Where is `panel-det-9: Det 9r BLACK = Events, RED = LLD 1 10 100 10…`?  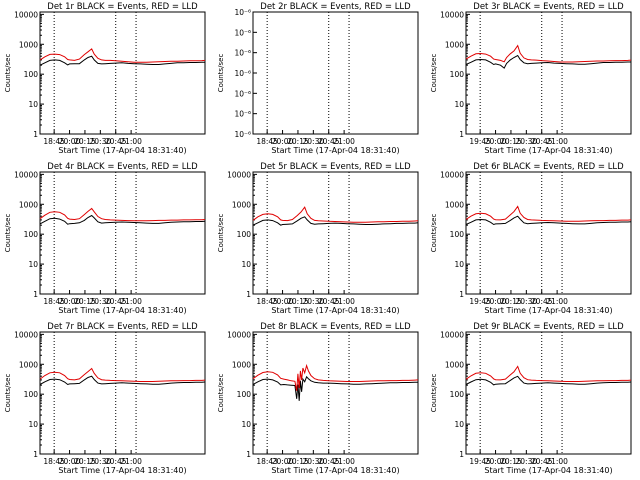
panel-det-9: Det 9r BLACK = Events, RED = LLD 1 10 100 10… is located at coordinates (531, 398).